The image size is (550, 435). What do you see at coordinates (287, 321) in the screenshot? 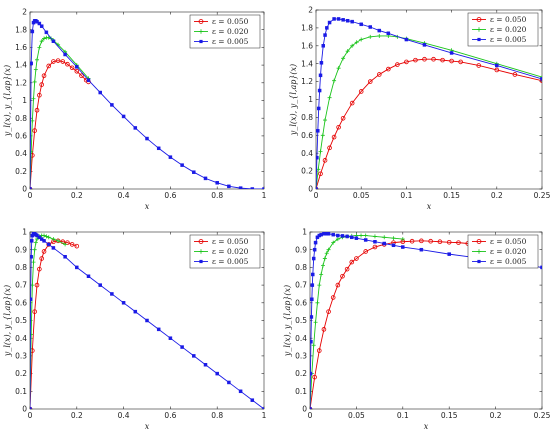
I see `y-axis-label: y_l(x), y_{l,ap}(x)` at bounding box center [287, 321].